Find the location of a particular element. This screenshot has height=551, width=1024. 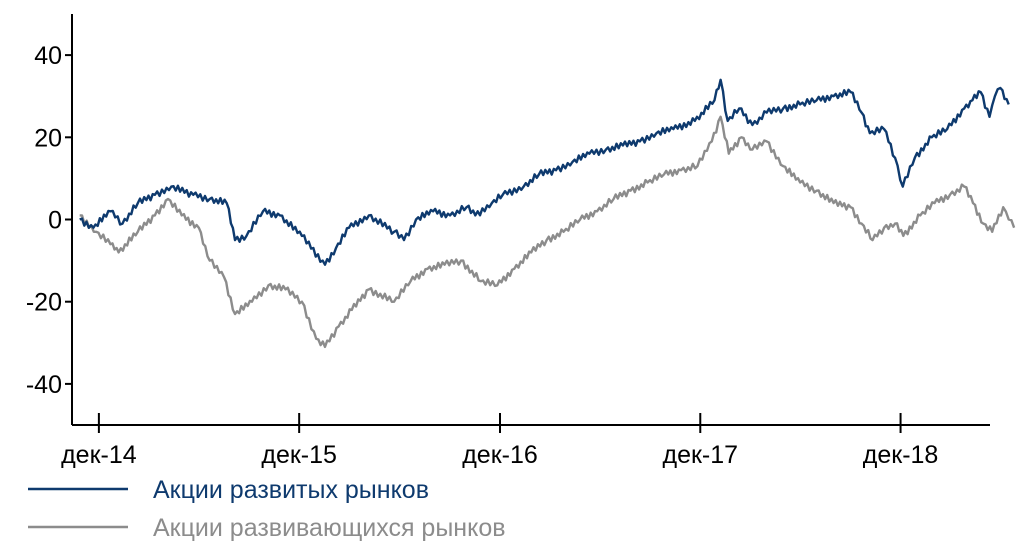

y-tick-label: 40 is located at coordinates (48, 56).